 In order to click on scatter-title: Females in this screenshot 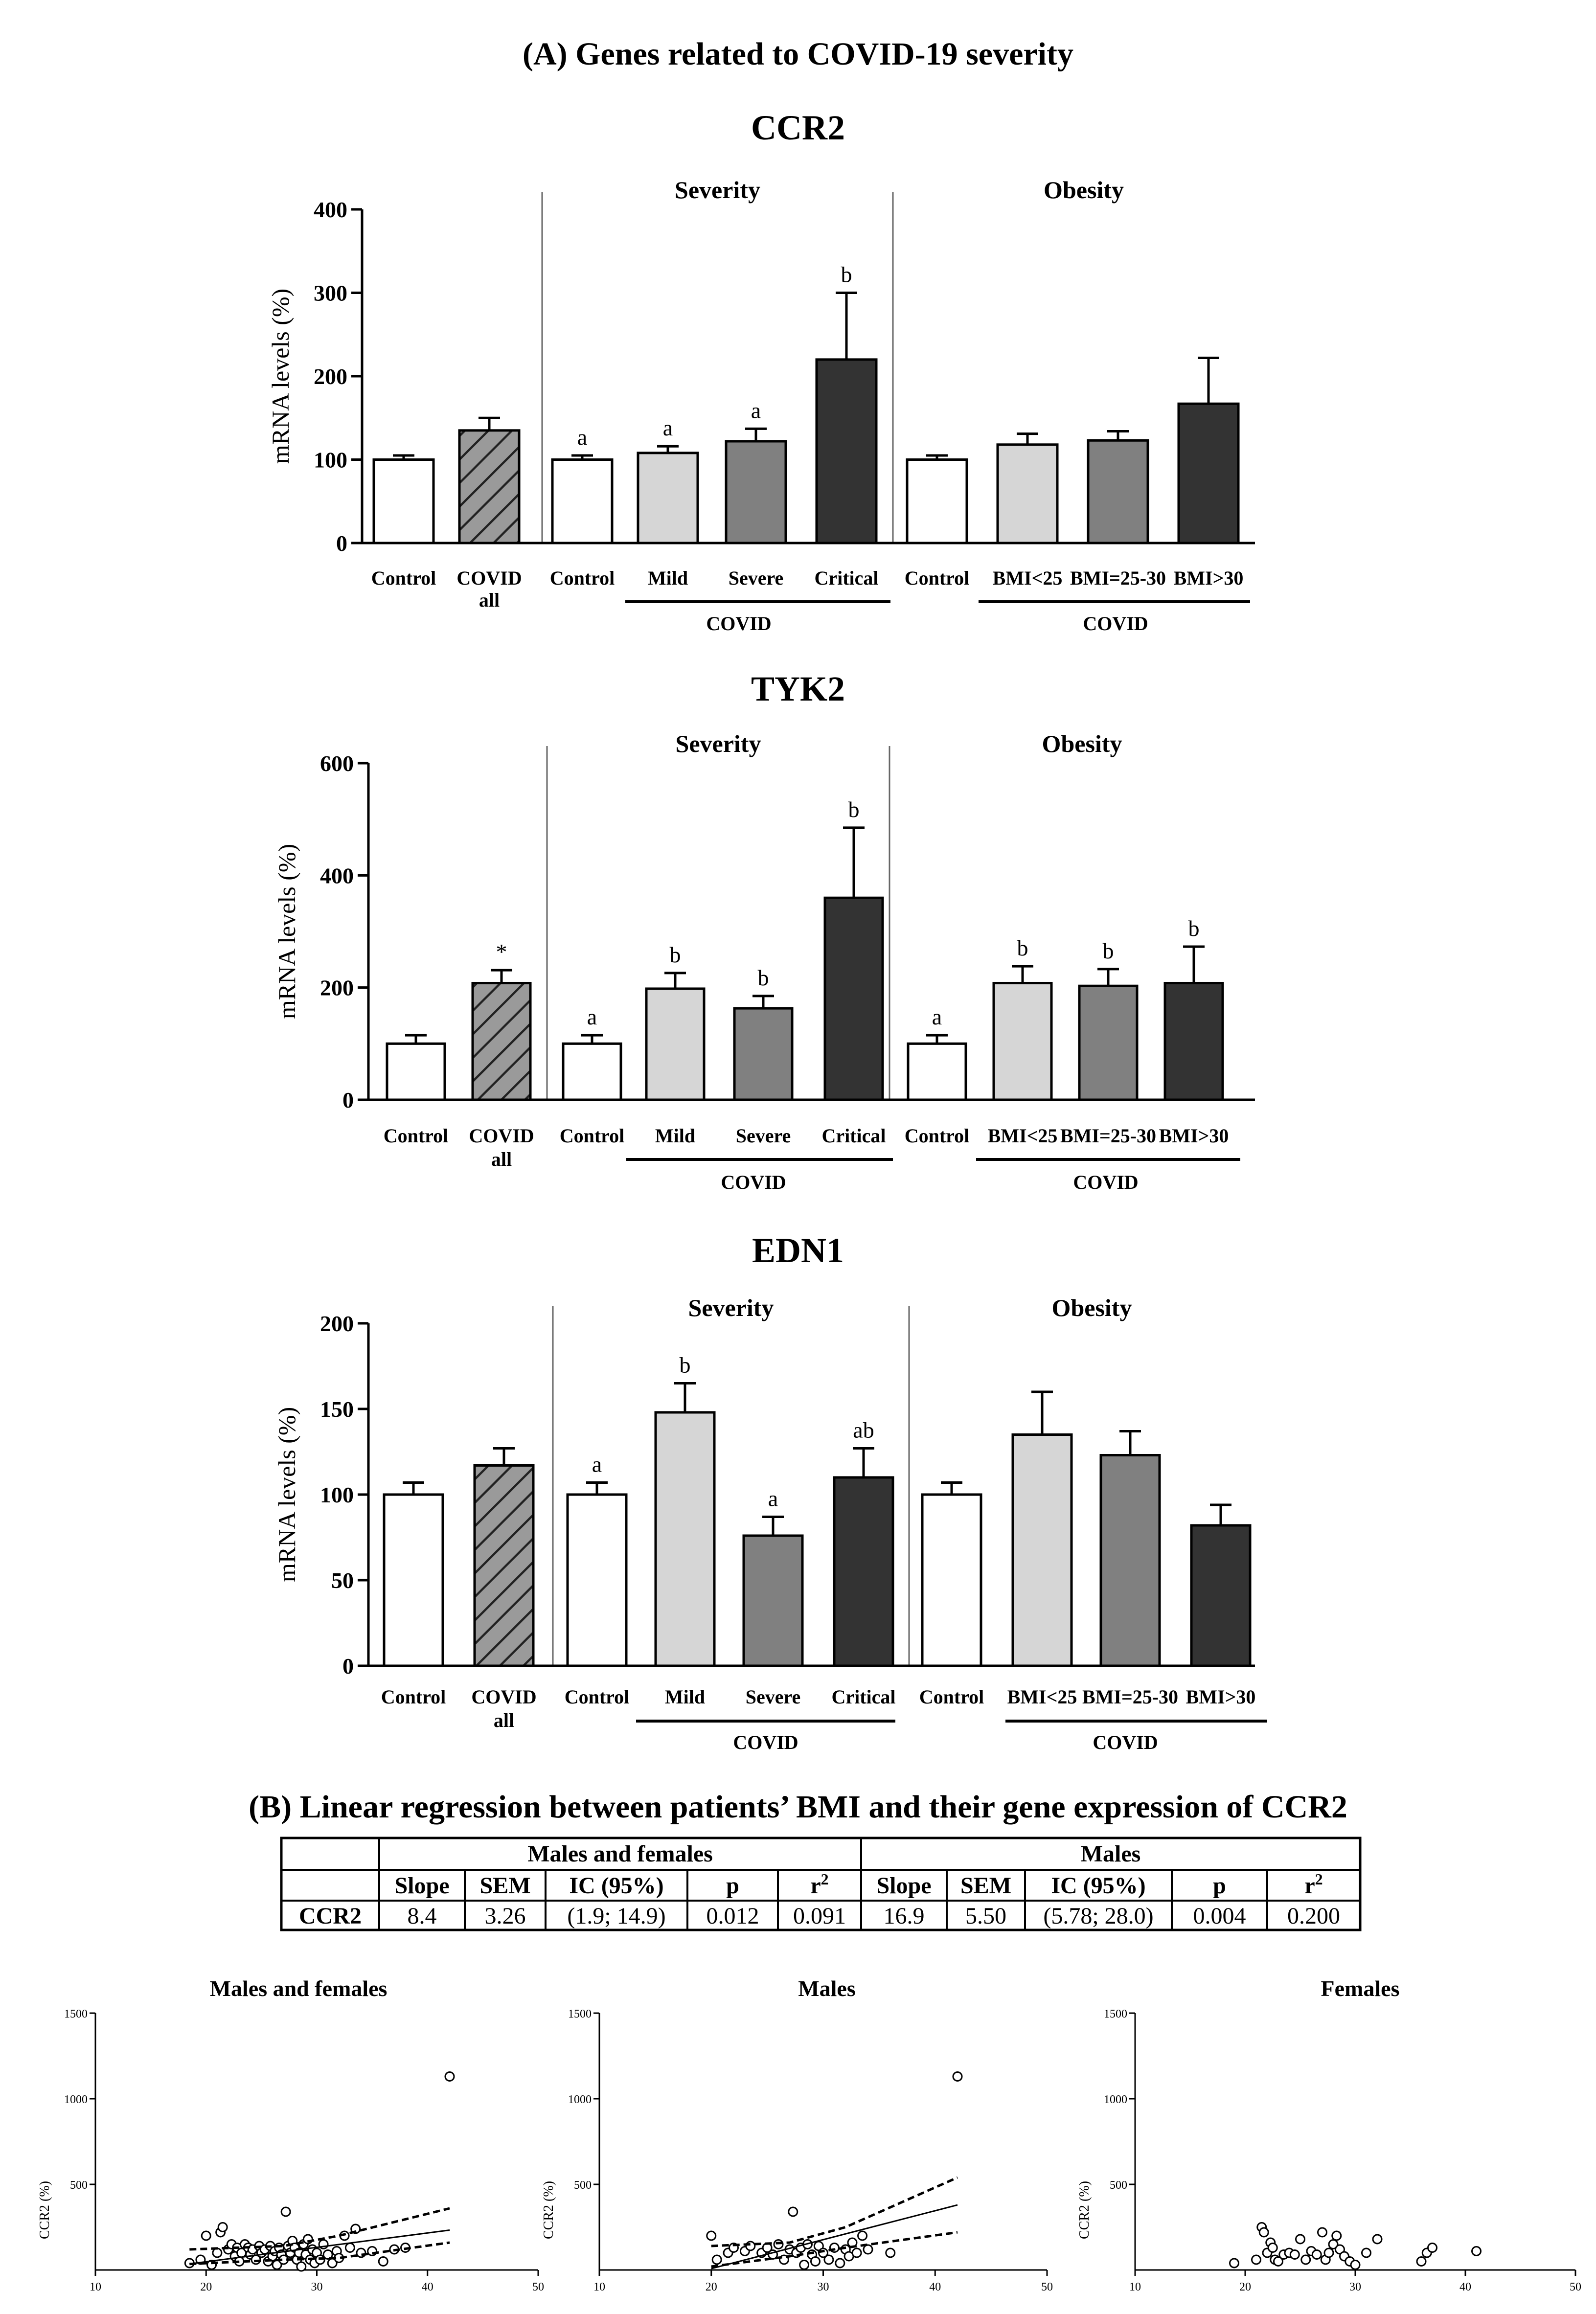, I will do `click(1360, 1988)`.